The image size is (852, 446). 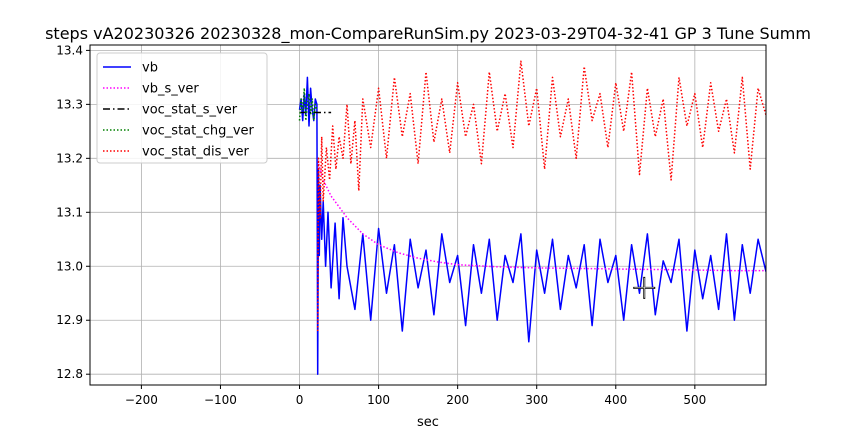 I want to click on legend-box, so click(x=182, y=108).